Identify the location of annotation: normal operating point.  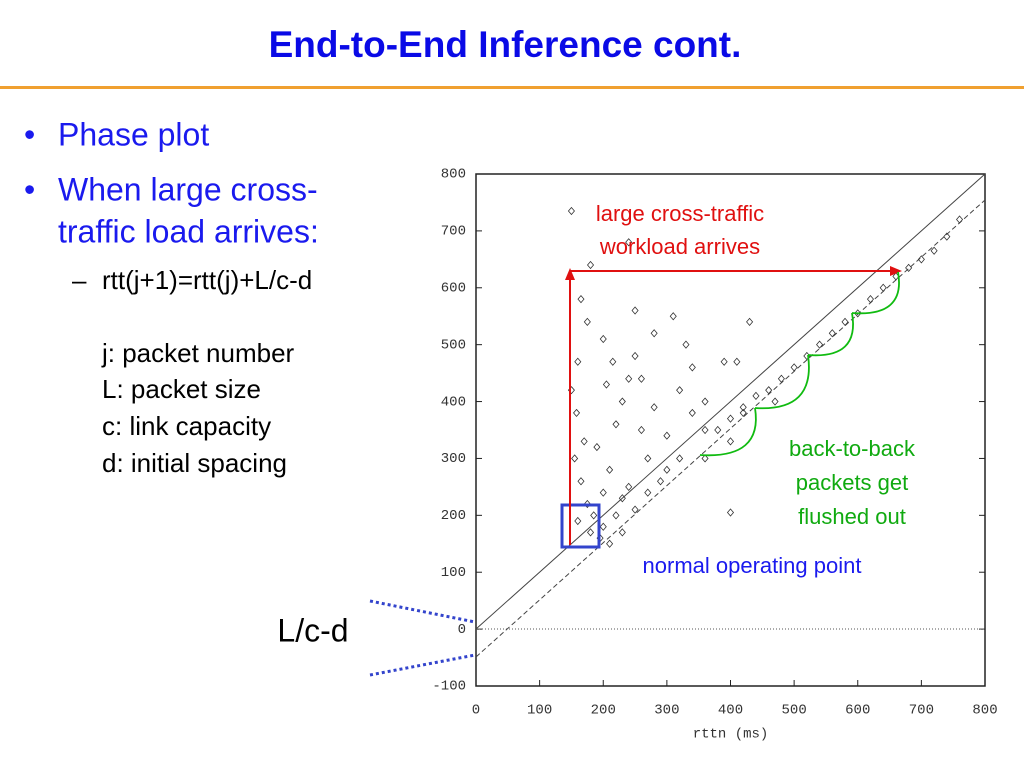
(752, 565).